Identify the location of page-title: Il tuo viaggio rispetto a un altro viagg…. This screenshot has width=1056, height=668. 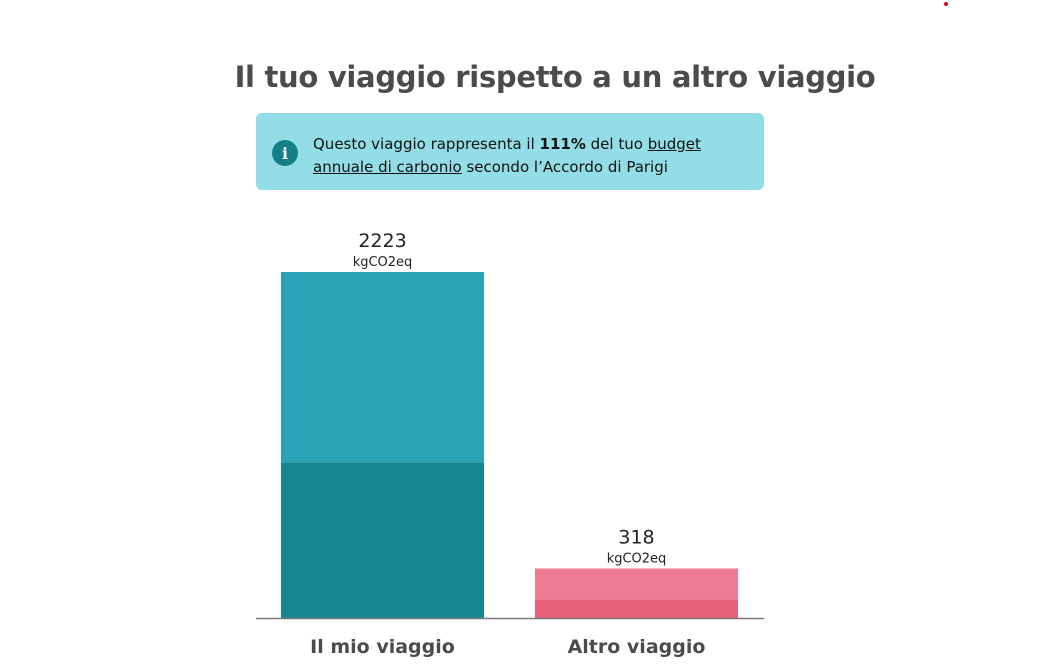
(555, 77).